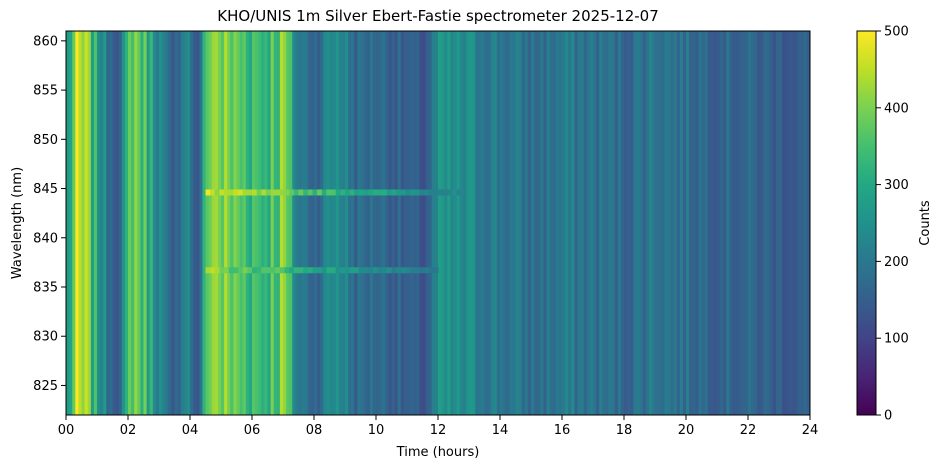 The height and width of the screenshot is (468, 941). Describe the element at coordinates (896, 108) in the screenshot. I see `colorbar-tick-label: 400` at that location.